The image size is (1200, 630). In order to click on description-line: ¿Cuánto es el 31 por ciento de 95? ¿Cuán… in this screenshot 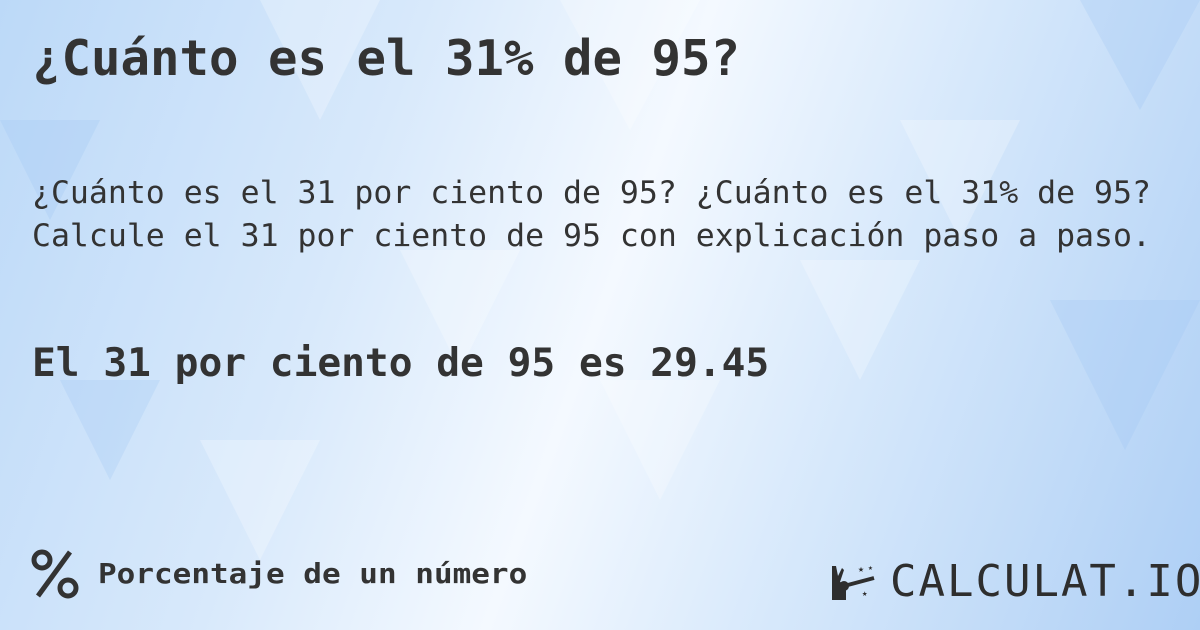, I will do `click(591, 193)`.